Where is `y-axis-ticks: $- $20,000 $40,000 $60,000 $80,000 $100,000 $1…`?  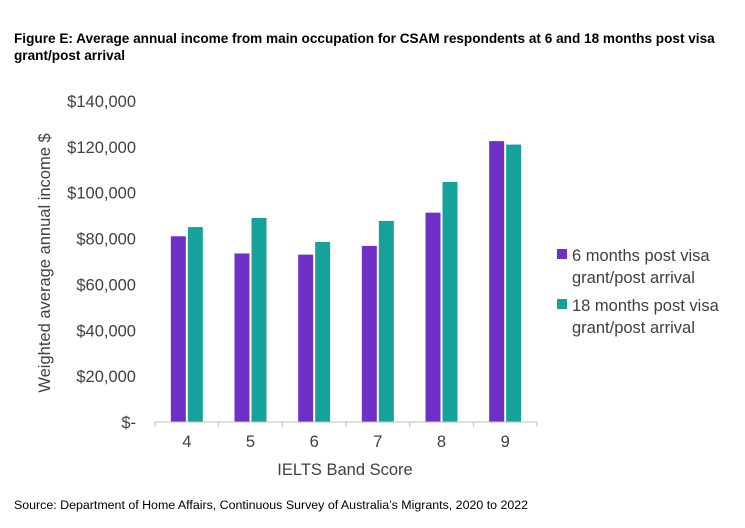 y-axis-ticks: $- $20,000 $40,000 $60,000 $80,000 $100,000 $1… is located at coordinates (101, 262).